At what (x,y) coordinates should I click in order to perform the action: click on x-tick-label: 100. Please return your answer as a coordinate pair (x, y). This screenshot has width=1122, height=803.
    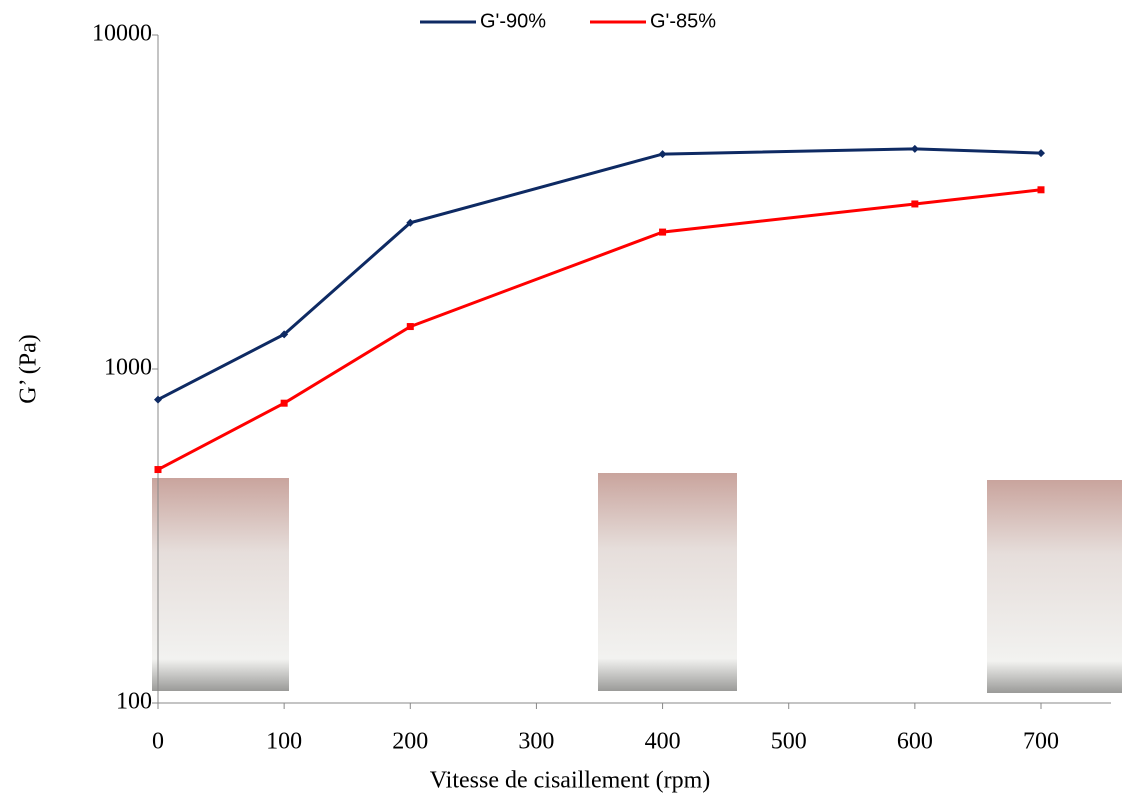
    Looking at the image, I should click on (284, 742).